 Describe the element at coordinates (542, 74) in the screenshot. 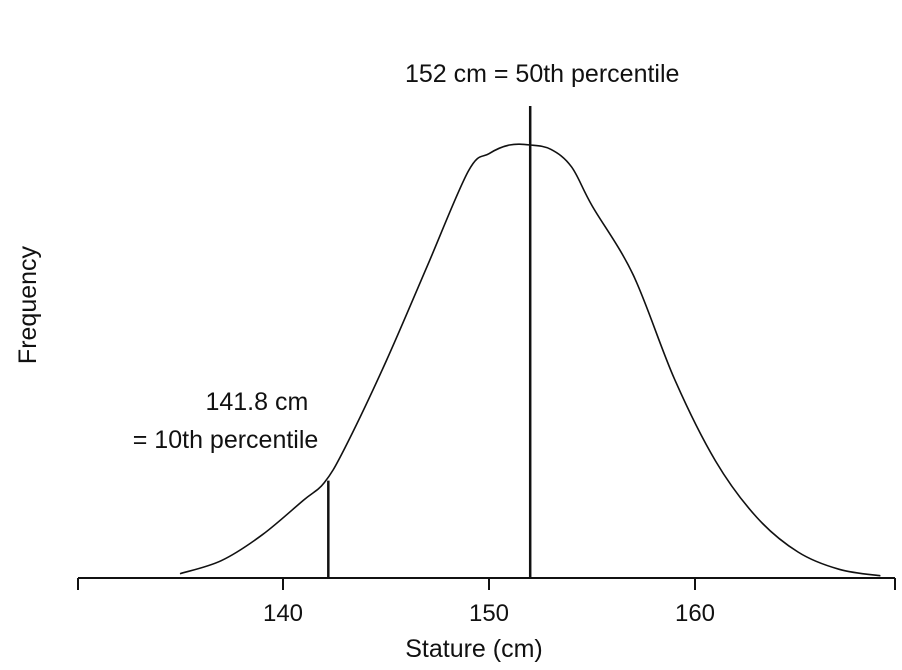

I see `percentile-annotation: 152 cm = 50th percentile` at that location.